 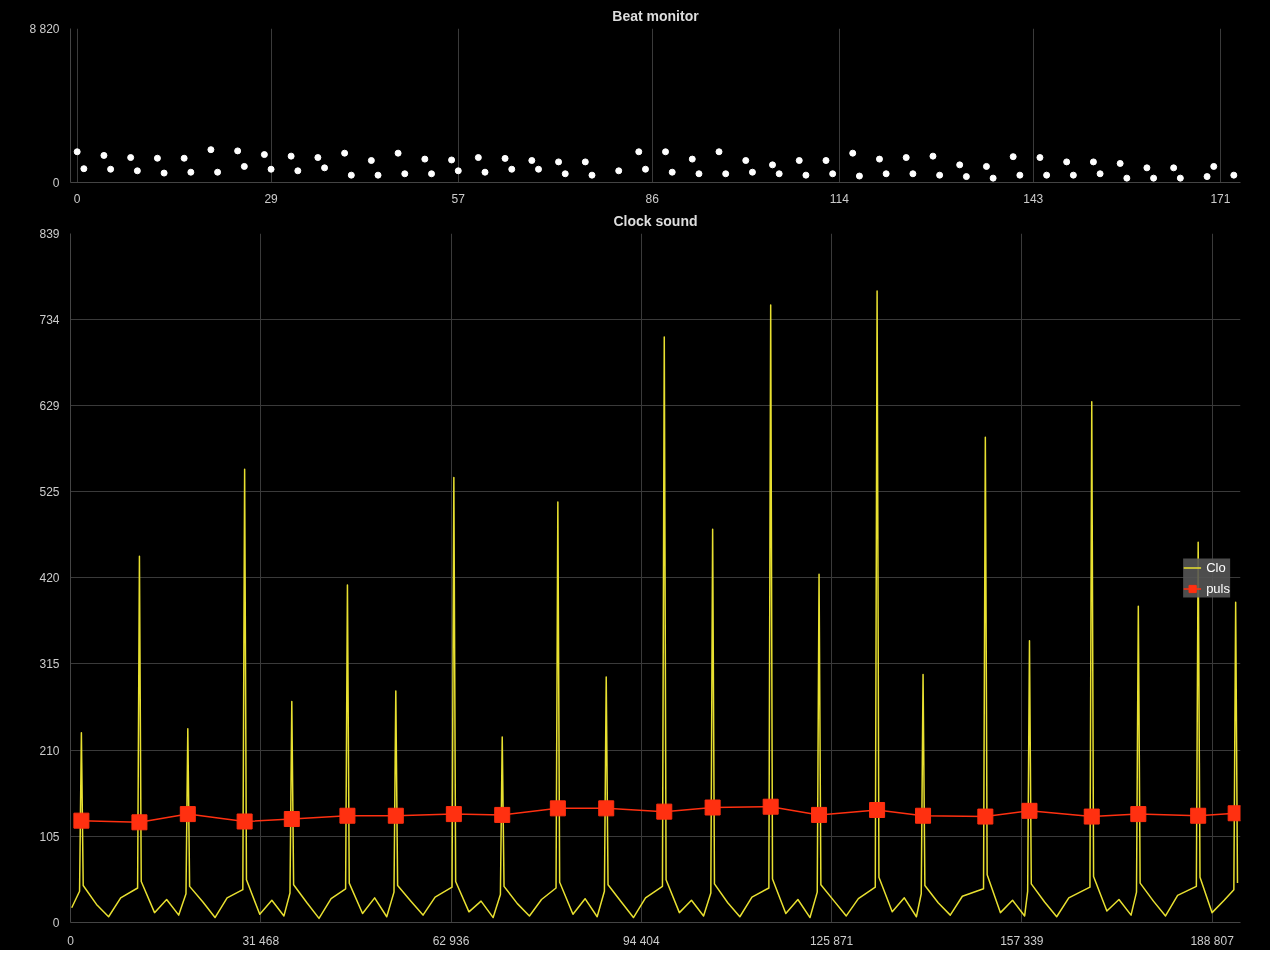 What do you see at coordinates (1216, 567) in the screenshot?
I see `legend-label: Clo` at bounding box center [1216, 567].